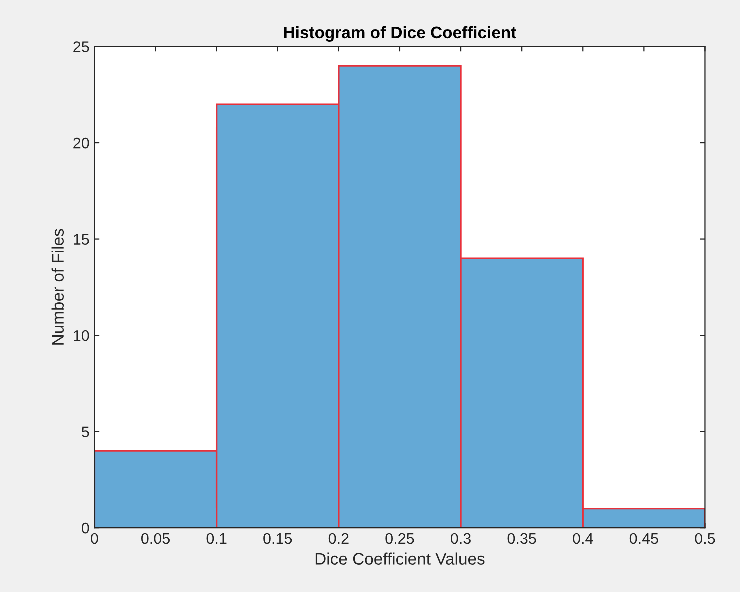 The image size is (740, 592). Describe the element at coordinates (156, 538) in the screenshot. I see `x-tick-label: 0.05` at that location.